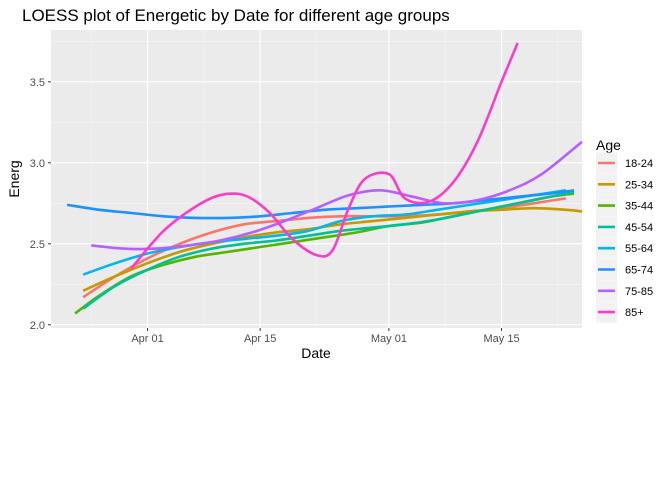 This screenshot has height=480, width=672. What do you see at coordinates (639, 185) in the screenshot?
I see `legend-label: 25-34` at bounding box center [639, 185].